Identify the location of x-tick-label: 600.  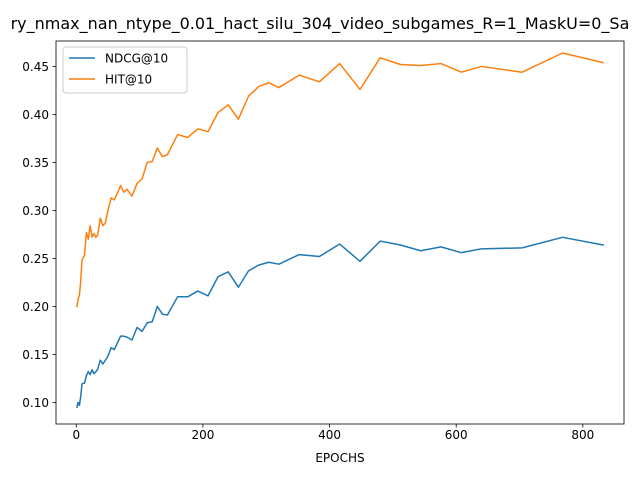
(456, 435).